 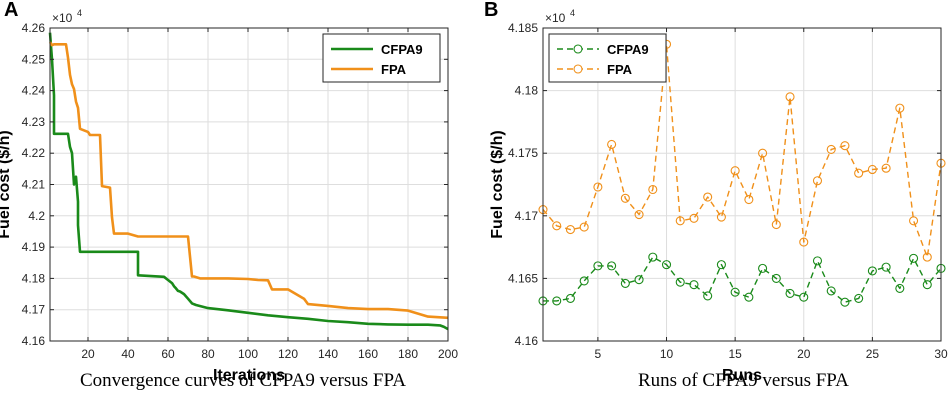 I want to click on y-axis-label-b: Fuel cost ($/h), so click(x=497, y=184).